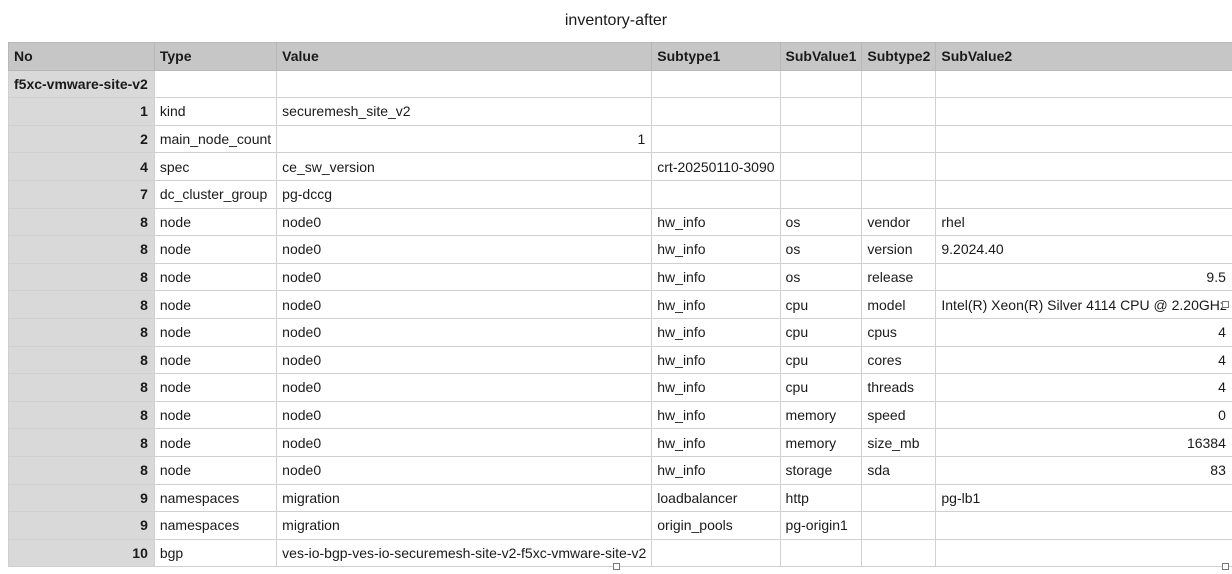 The height and width of the screenshot is (574, 1232). Describe the element at coordinates (464, 111) in the screenshot. I see `cell-value: securemesh_site_v2` at that location.